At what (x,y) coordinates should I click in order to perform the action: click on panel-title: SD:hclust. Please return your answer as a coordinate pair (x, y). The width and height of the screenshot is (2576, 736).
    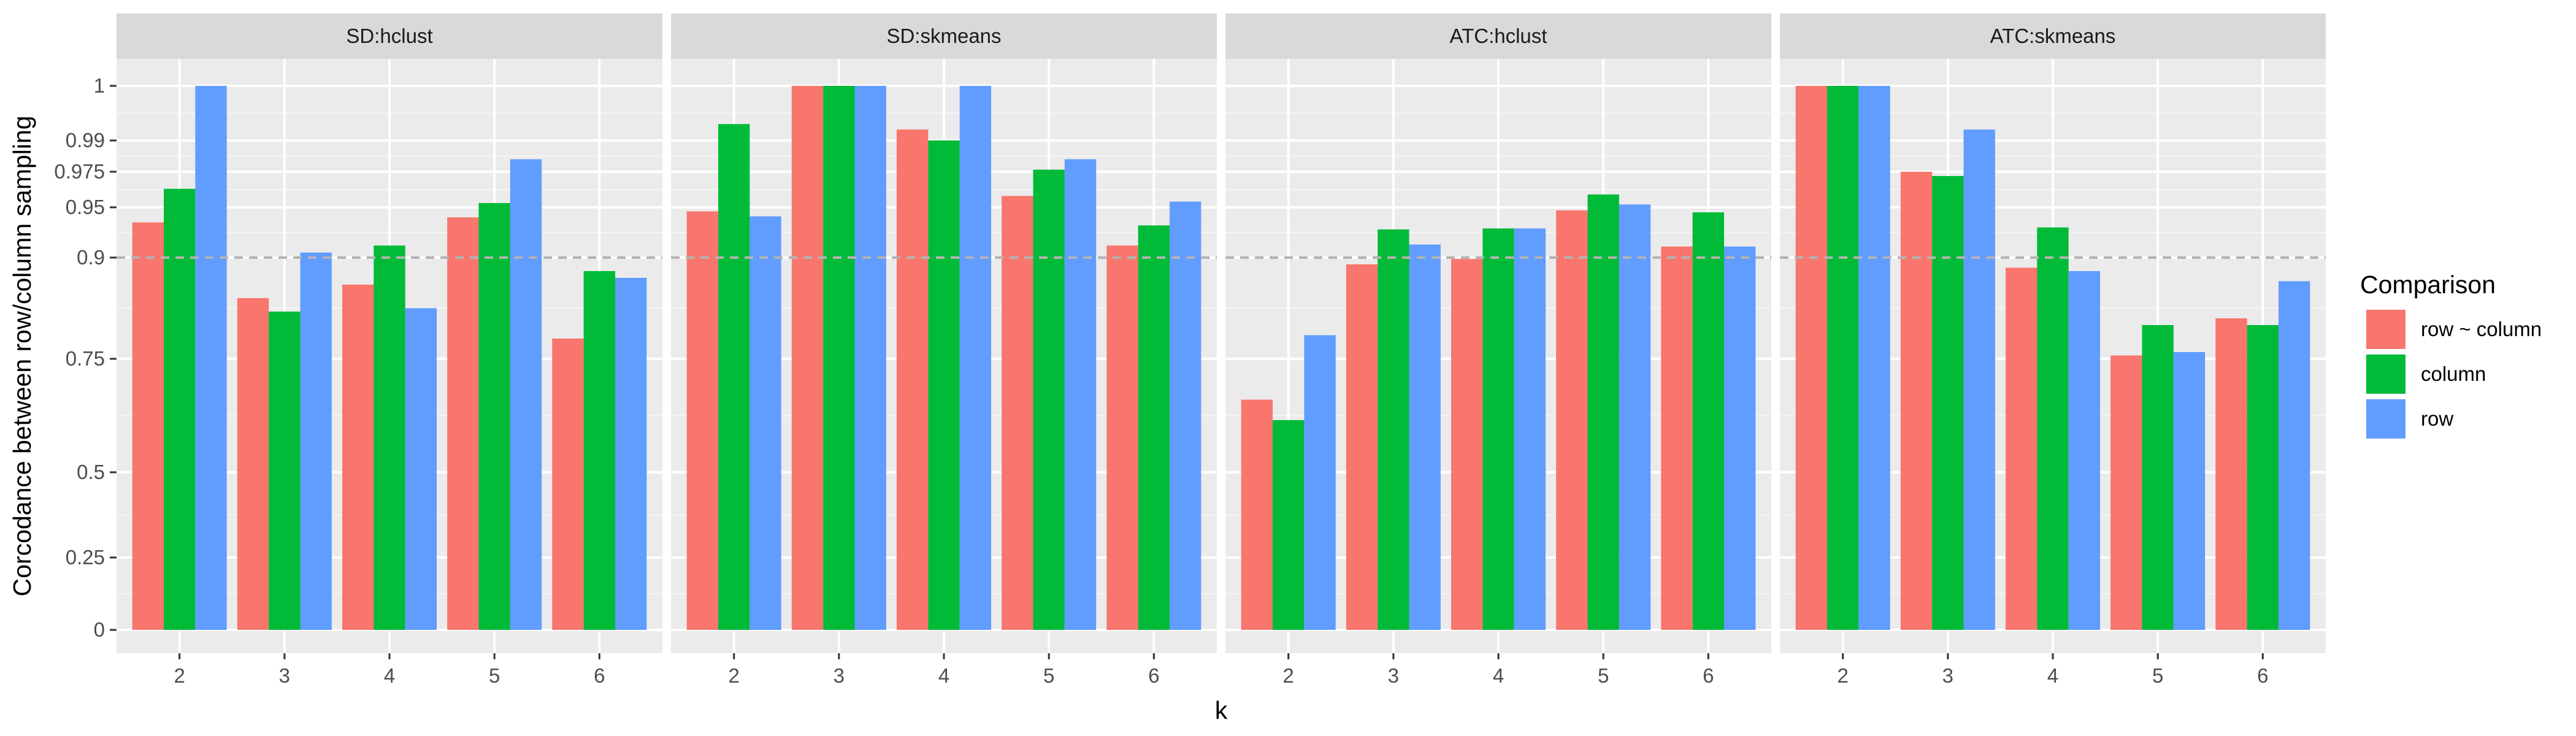
    Looking at the image, I should click on (389, 36).